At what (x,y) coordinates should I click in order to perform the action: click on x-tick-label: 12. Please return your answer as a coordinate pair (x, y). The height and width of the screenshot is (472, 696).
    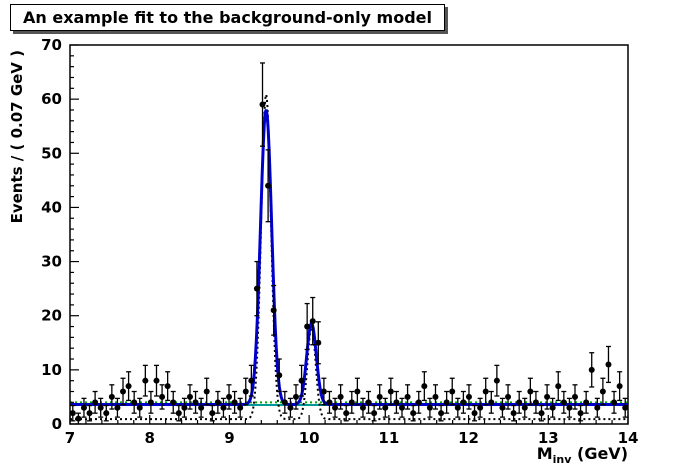
    Looking at the image, I should click on (468, 438).